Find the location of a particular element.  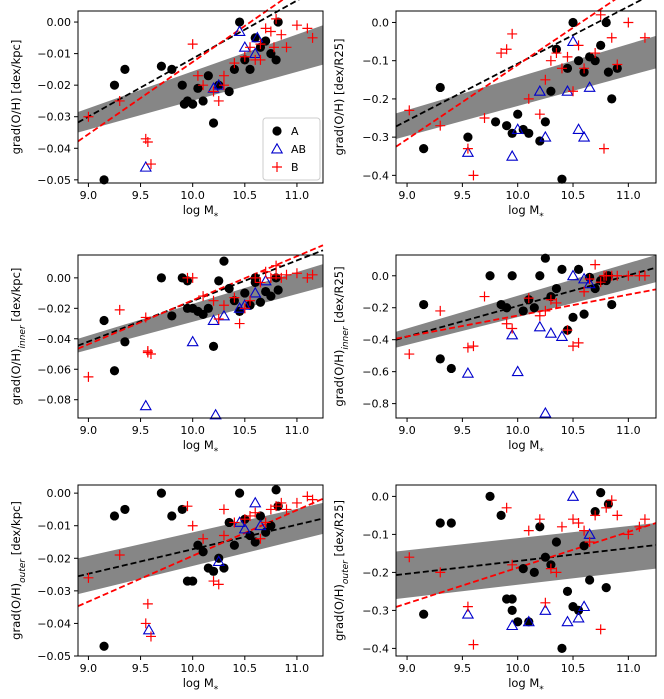

y-axis-label-unit: [dex/kpc] is located at coordinates (16, 530).